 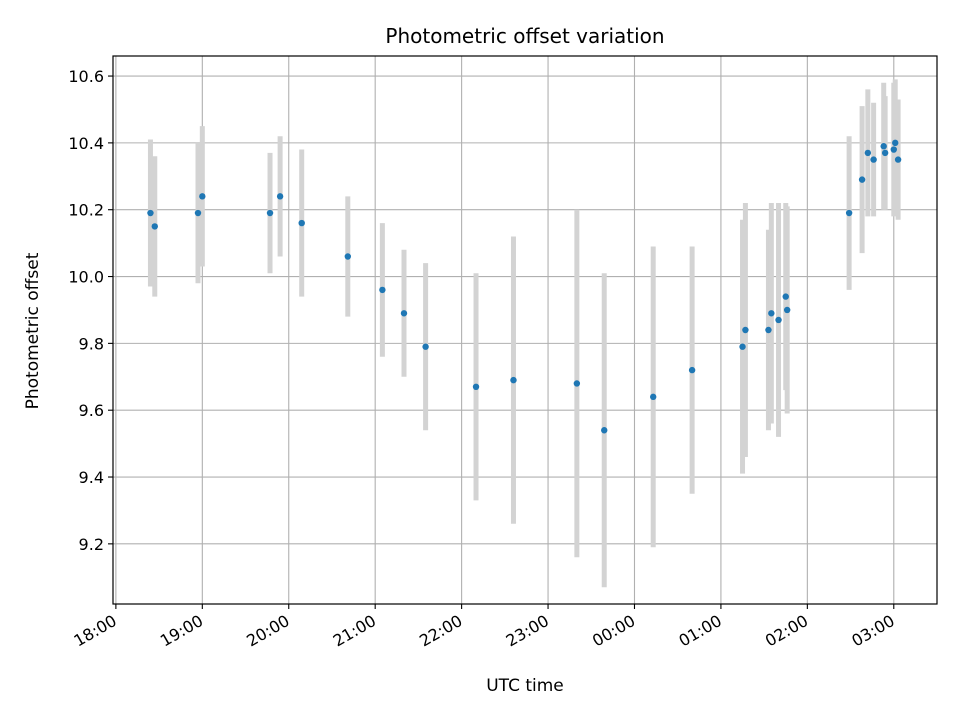 What do you see at coordinates (91, 544) in the screenshot?
I see `y-tick-label: 9.2` at bounding box center [91, 544].